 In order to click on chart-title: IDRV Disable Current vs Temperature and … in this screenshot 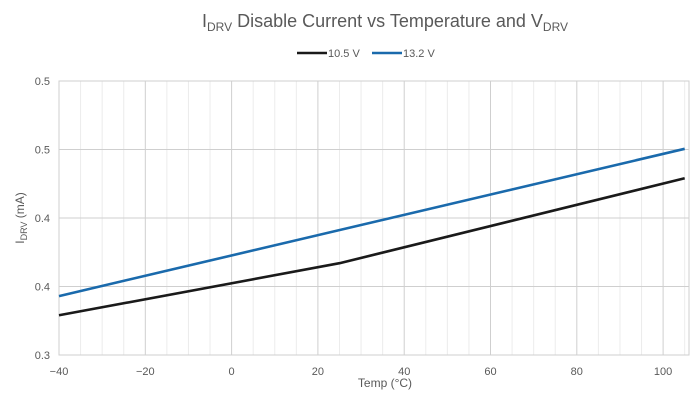, I will do `click(385, 22)`.